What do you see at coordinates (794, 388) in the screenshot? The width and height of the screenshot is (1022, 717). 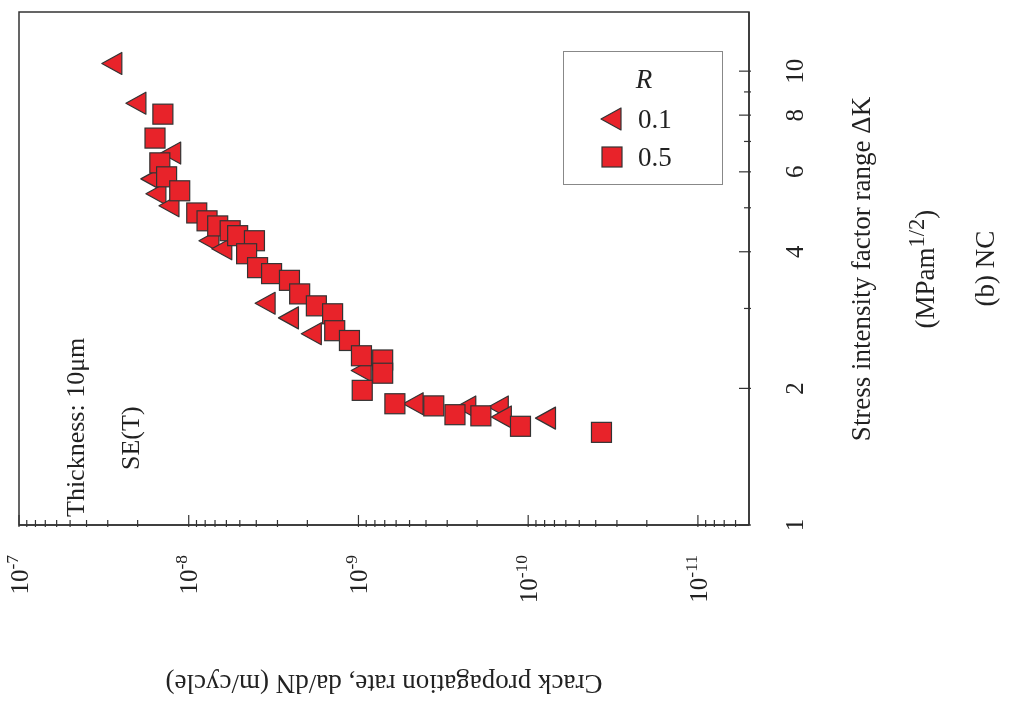 I see `y-tick-label: 2` at bounding box center [794, 388].